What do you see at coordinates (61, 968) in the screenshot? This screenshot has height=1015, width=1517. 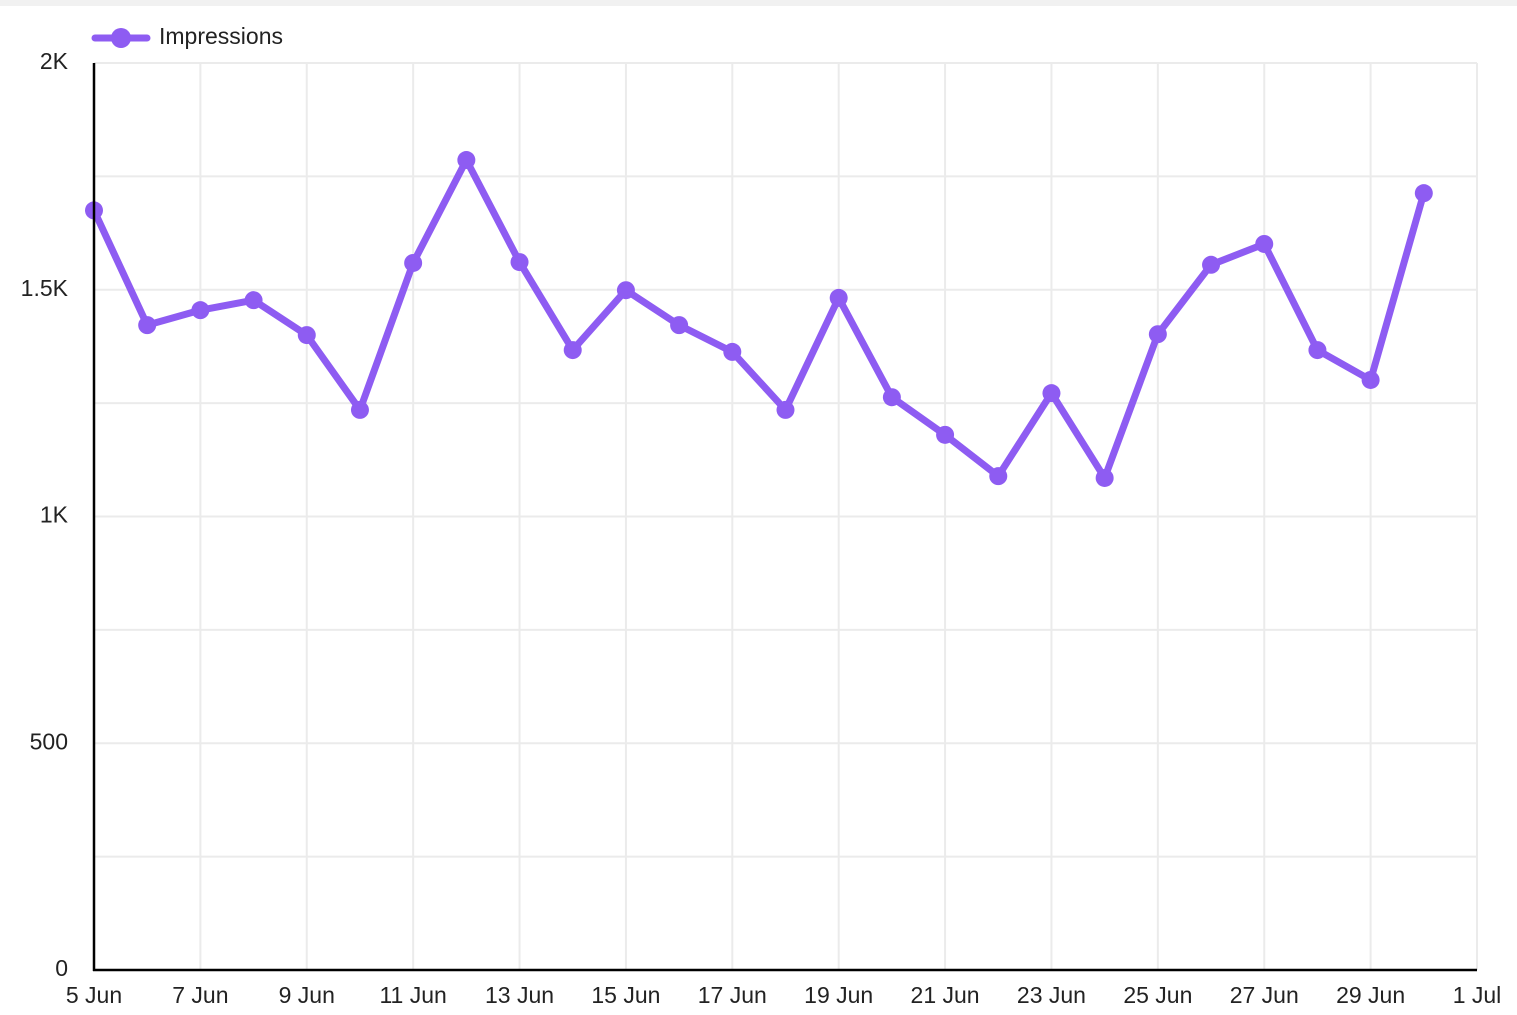 I see `y-tick-label: 0` at bounding box center [61, 968].